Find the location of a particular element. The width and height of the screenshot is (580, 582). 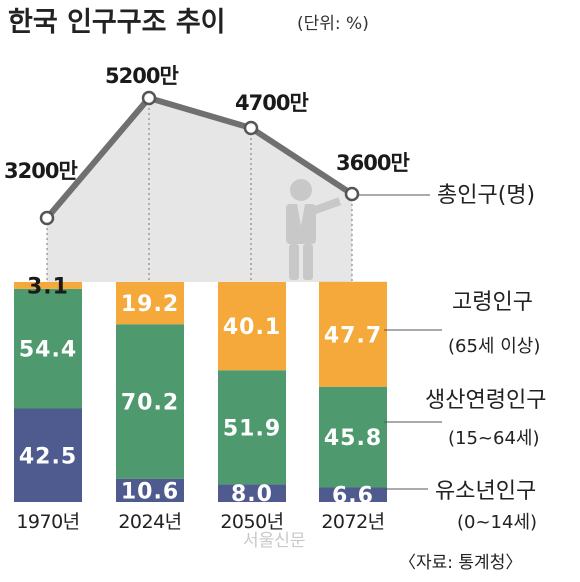

population-markers is located at coordinates (199, 158).